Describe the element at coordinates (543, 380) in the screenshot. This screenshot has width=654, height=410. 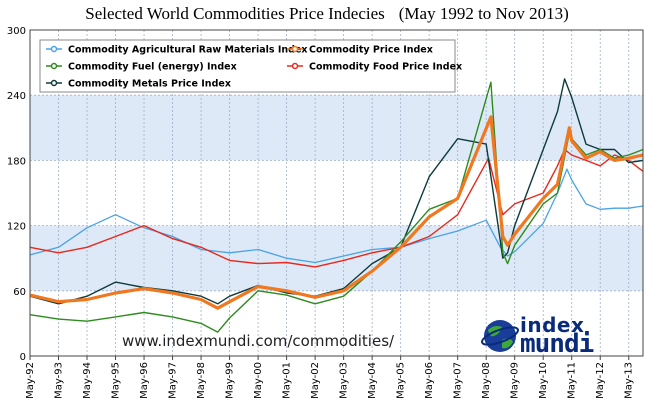
I see `x-tick-label-May-10: May-10` at that location.